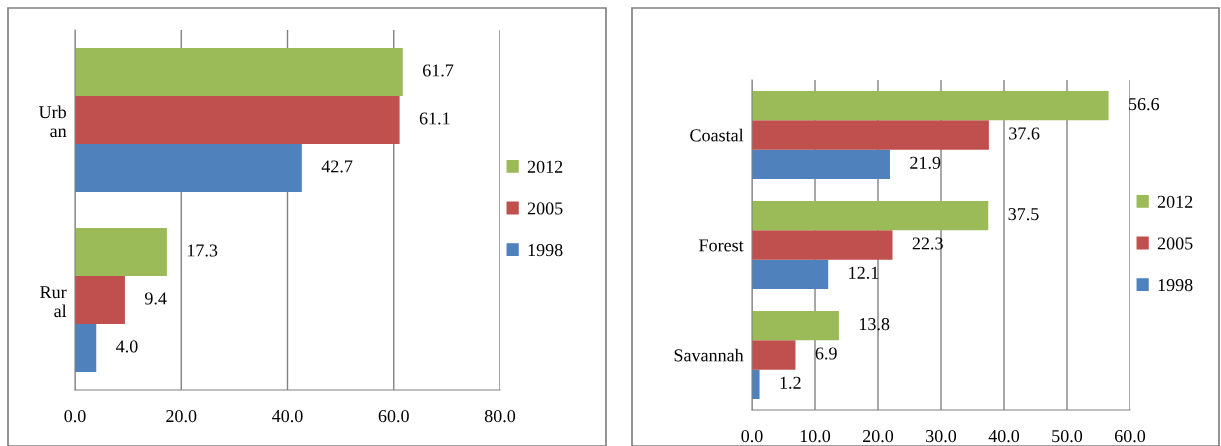  What do you see at coordinates (438, 70) in the screenshot?
I see `data-label: 61.7` at bounding box center [438, 70].